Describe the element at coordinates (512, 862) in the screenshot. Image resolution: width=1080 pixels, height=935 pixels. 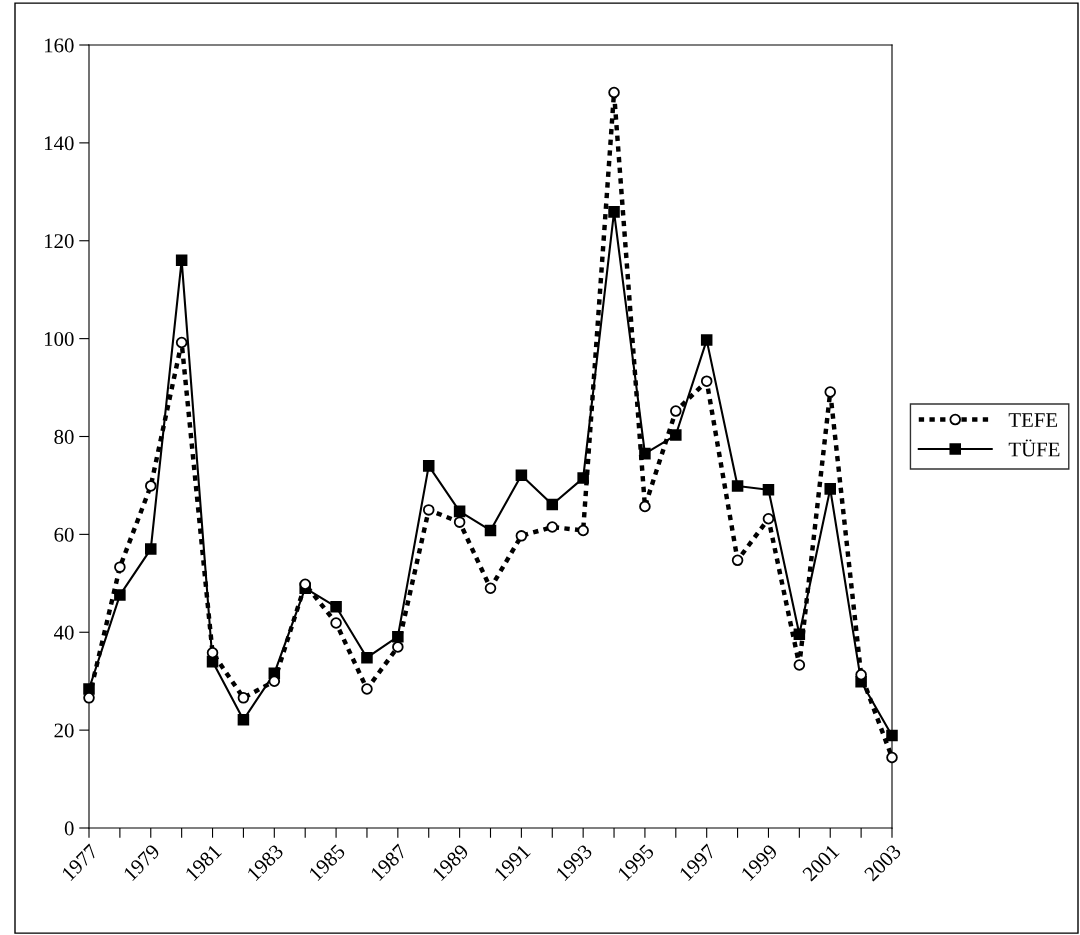
I see `x-tick-label: 1991` at that location.